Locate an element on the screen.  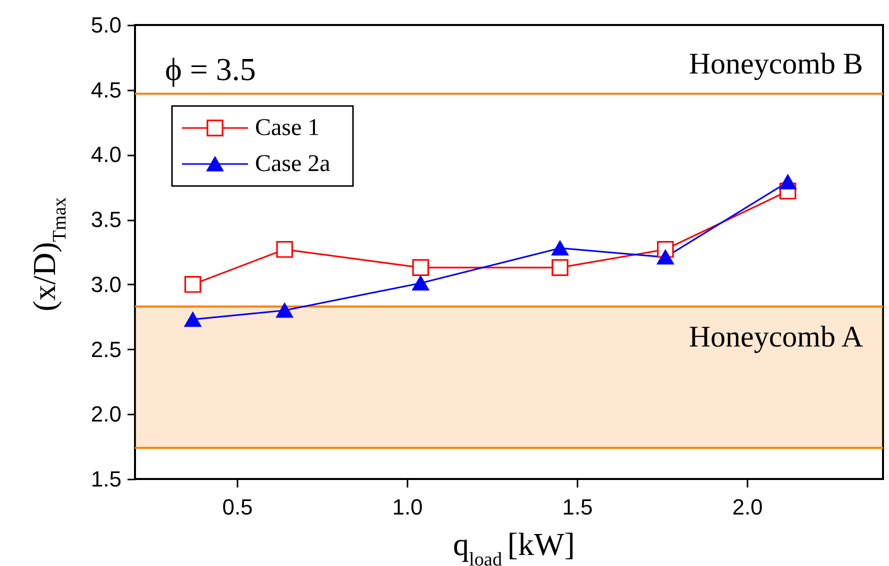
y-tick-label: 5.0 is located at coordinates (106, 25).